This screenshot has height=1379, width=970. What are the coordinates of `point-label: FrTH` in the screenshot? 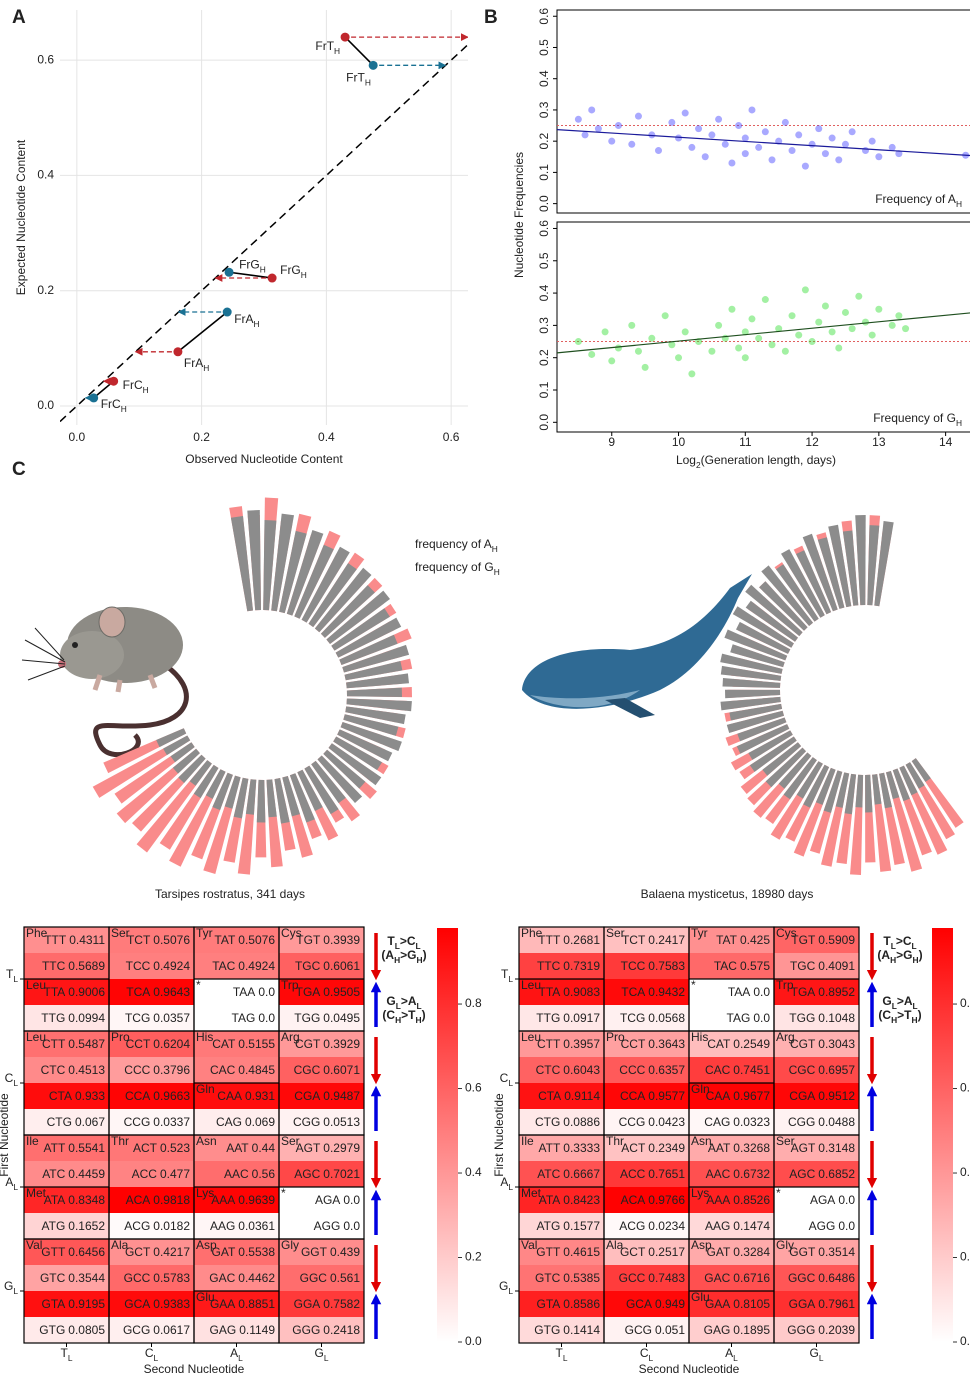 It's located at (327, 47).